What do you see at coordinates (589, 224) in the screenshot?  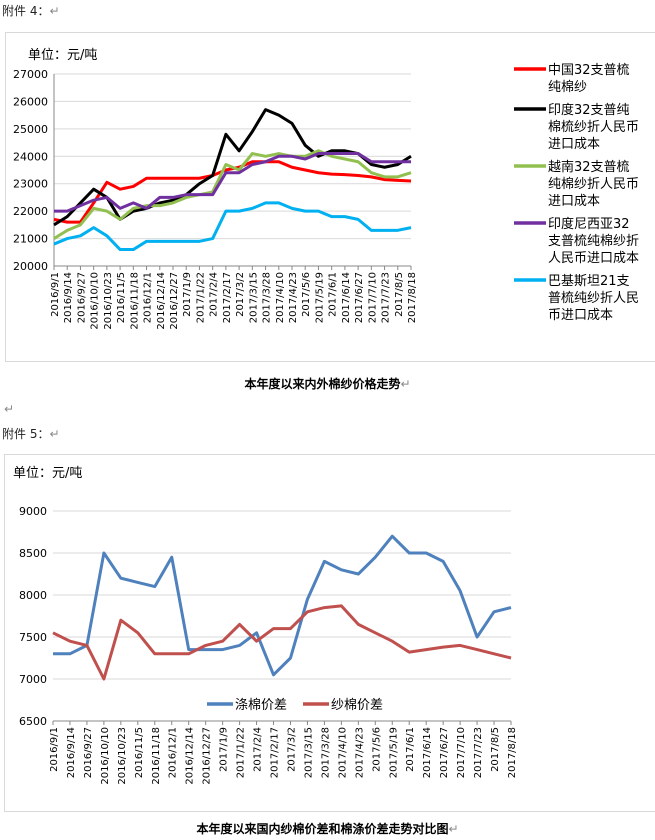 I see `legend-label-line: 印度尼西亚32` at bounding box center [589, 224].